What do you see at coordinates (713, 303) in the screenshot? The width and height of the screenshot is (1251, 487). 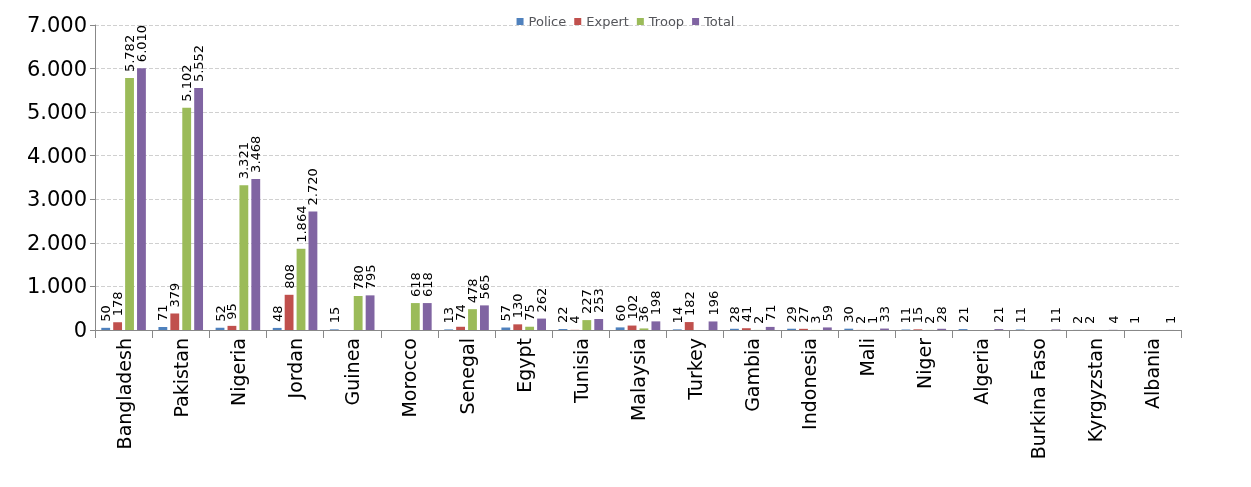 I see `data-label: 196` at bounding box center [713, 303].